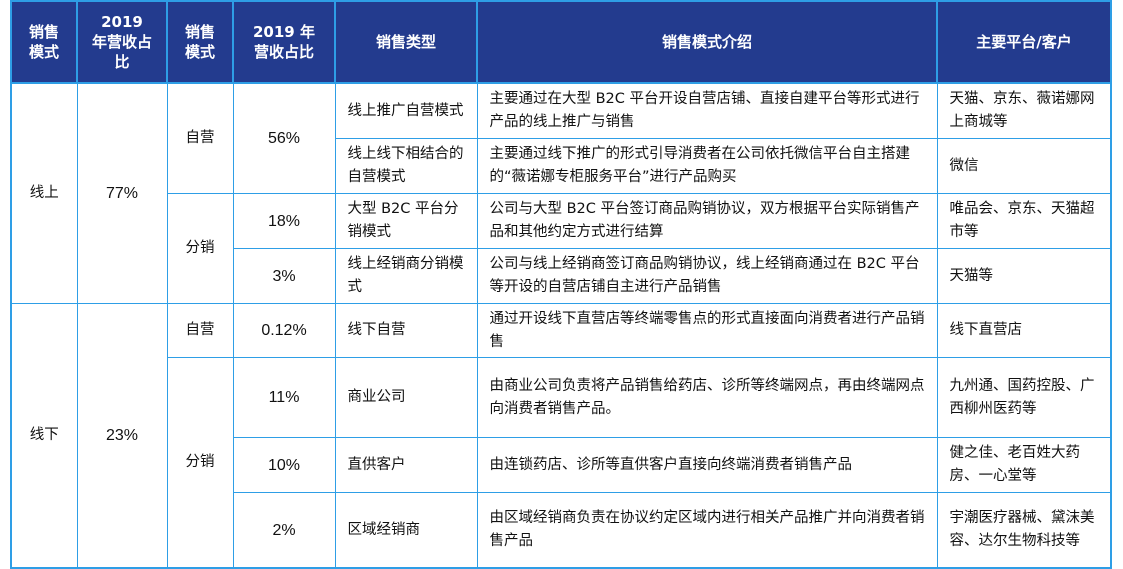 The image size is (1123, 569). I want to click on row-description: 通过开设线下直营店等终端零售点的形式直接面向消费者进行产品销售, so click(707, 330).